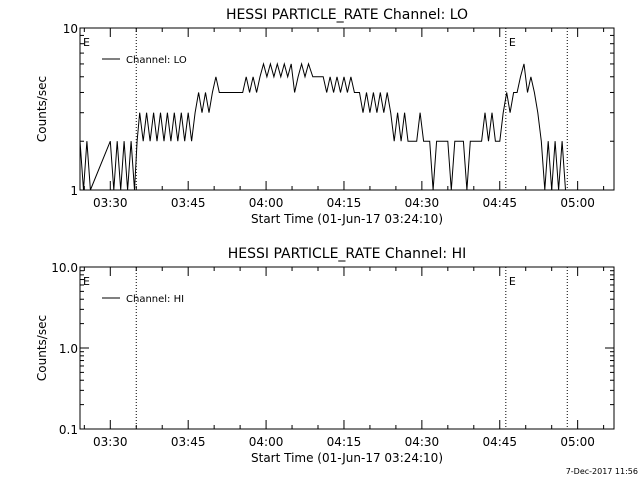 The width and height of the screenshot is (640, 480). Describe the element at coordinates (601, 471) in the screenshot. I see `date-stamp: 7-Dec-2017 11:56` at that location.